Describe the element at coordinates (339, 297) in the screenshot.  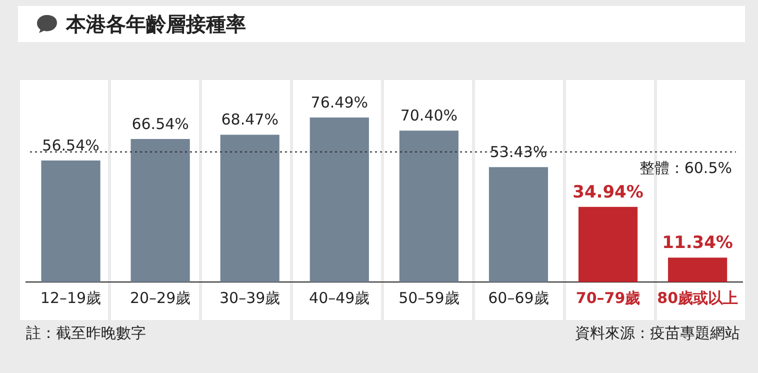
I see `x-tick-label: 40–49歲` at that location.